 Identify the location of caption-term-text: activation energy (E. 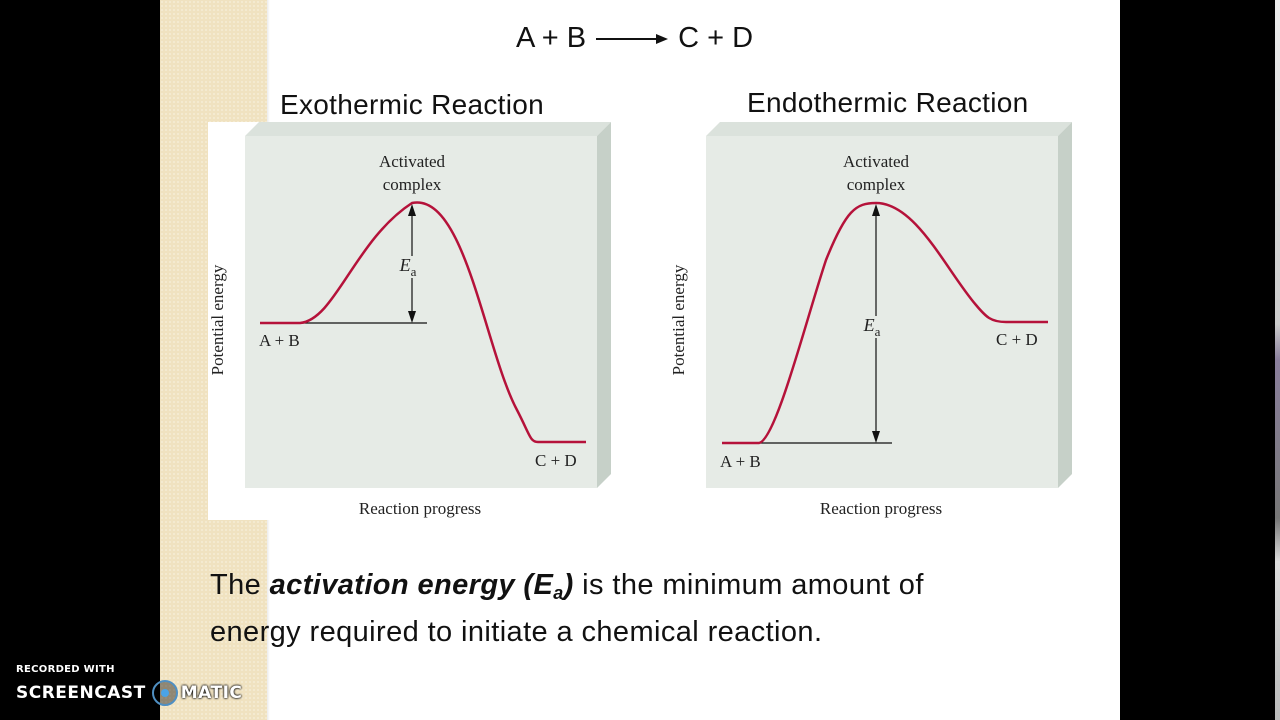
(411, 585).